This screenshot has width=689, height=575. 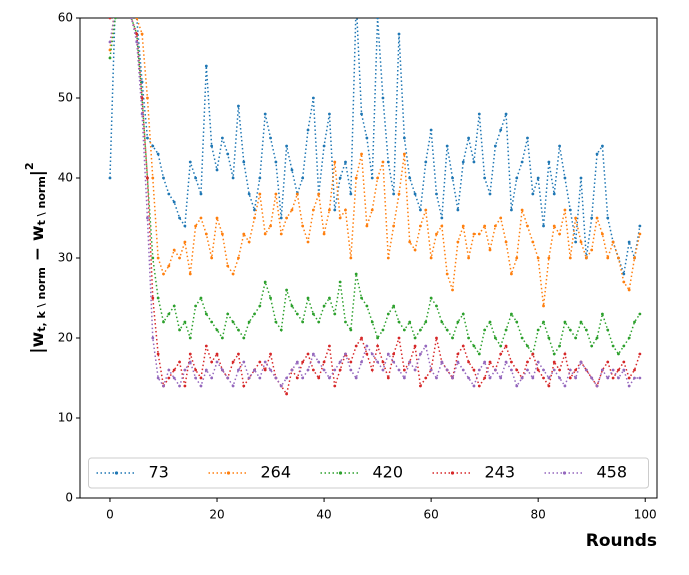 I want to click on legend-label: 264, so click(x=276, y=472).